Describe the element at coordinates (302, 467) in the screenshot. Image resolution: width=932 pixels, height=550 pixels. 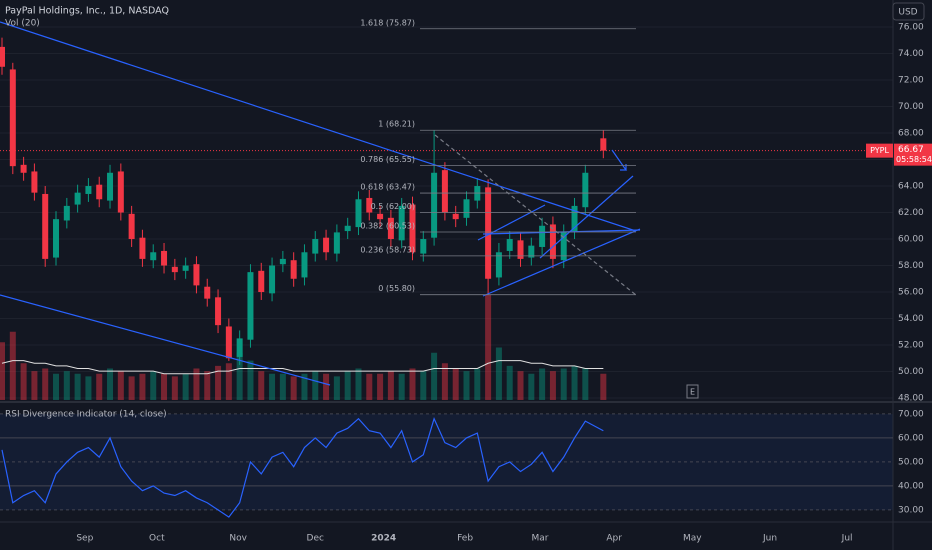
I see `rsi-line` at that location.